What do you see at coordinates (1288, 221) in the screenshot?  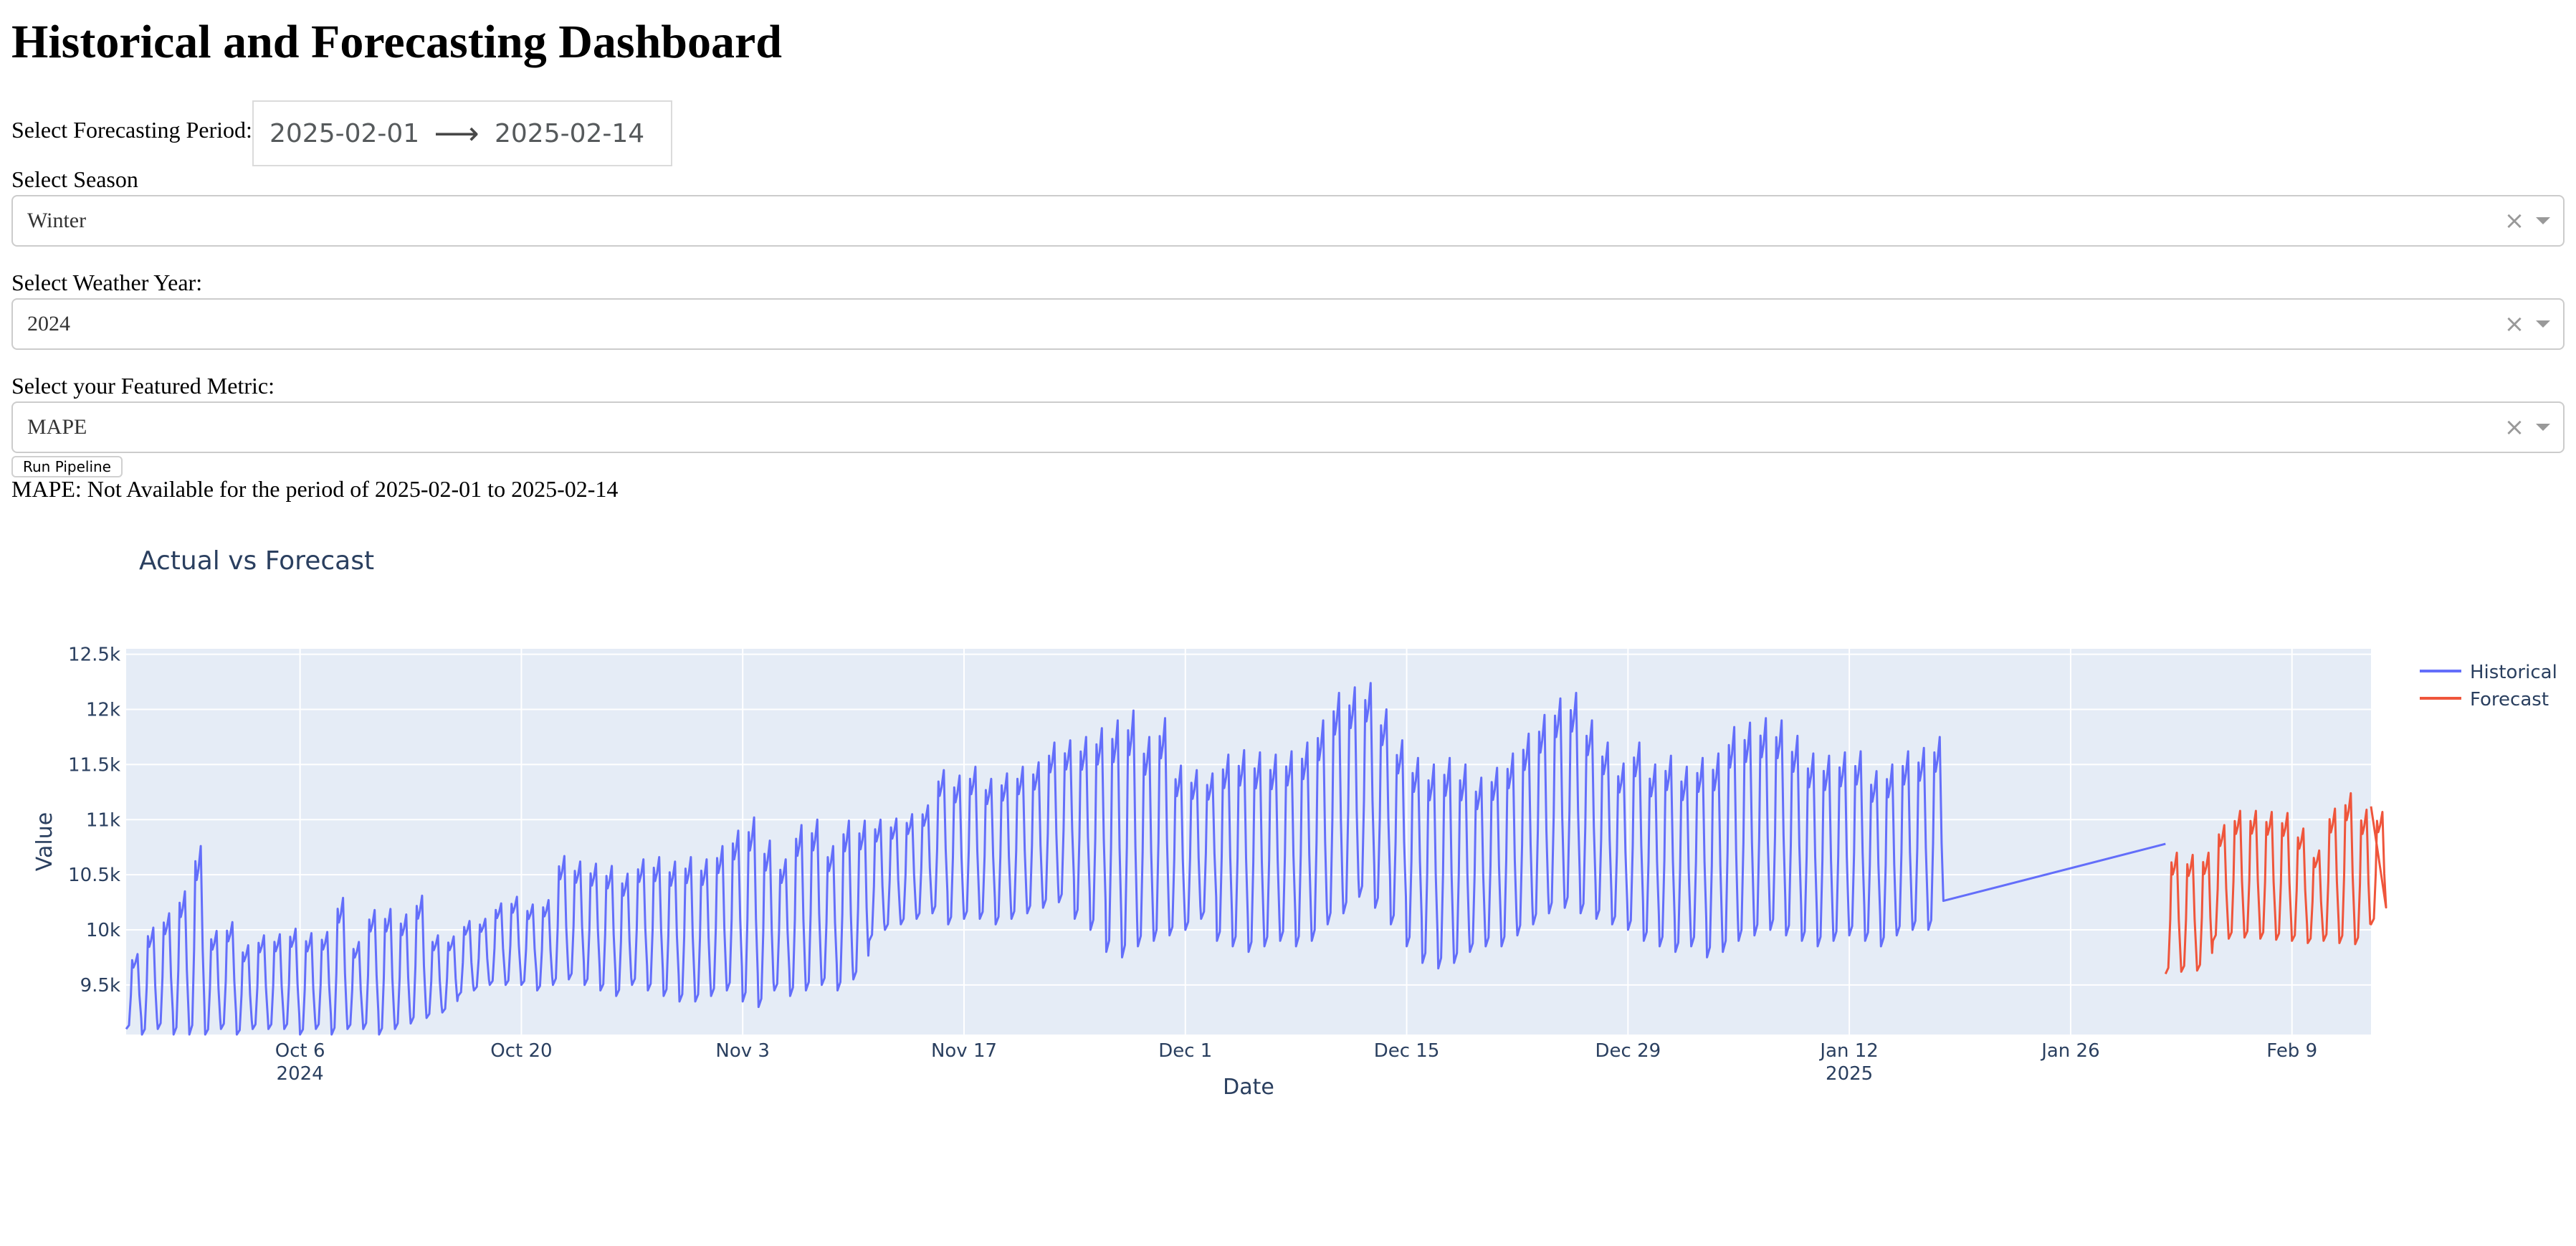 I see `season-dropdown: Winter ×` at bounding box center [1288, 221].